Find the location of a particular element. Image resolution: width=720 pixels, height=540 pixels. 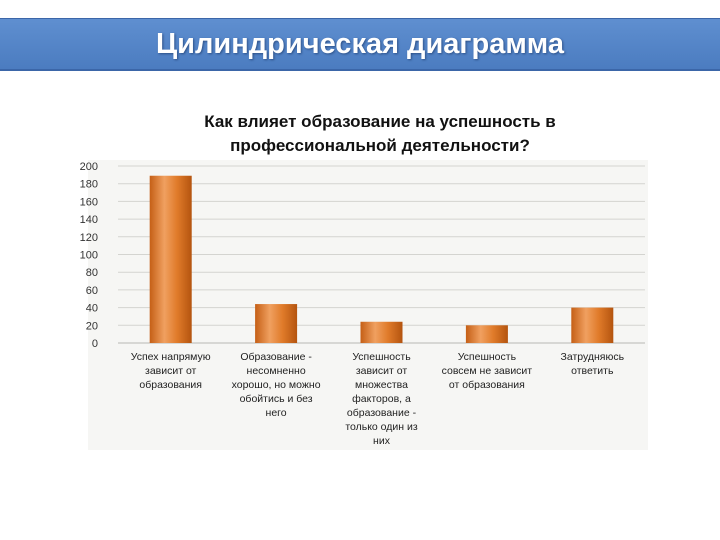

chart-title-line-2: профессиональной деятельности? is located at coordinates (380, 145).